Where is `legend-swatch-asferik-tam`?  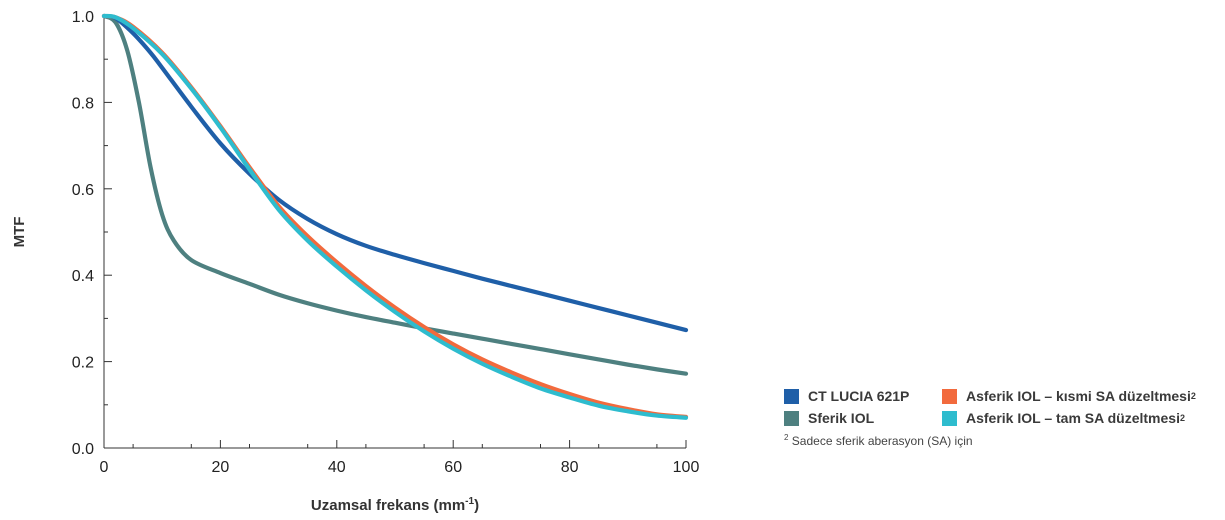 legend-swatch-asferik-tam is located at coordinates (949, 418).